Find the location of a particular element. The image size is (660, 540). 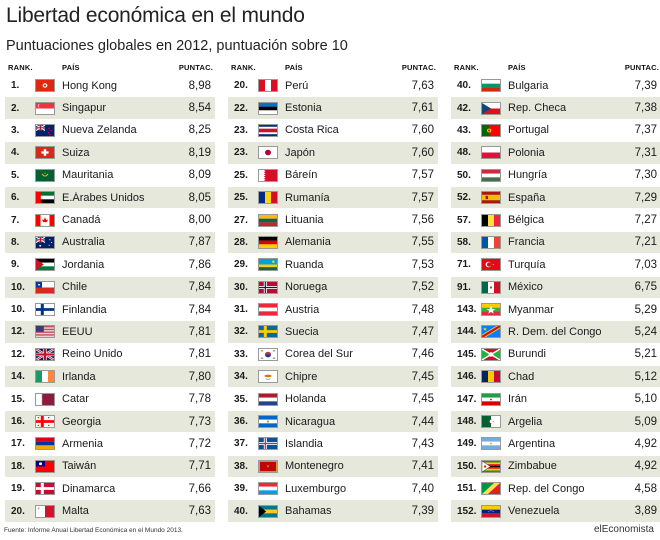

score-cell: 7,71 is located at coordinates (199, 466).